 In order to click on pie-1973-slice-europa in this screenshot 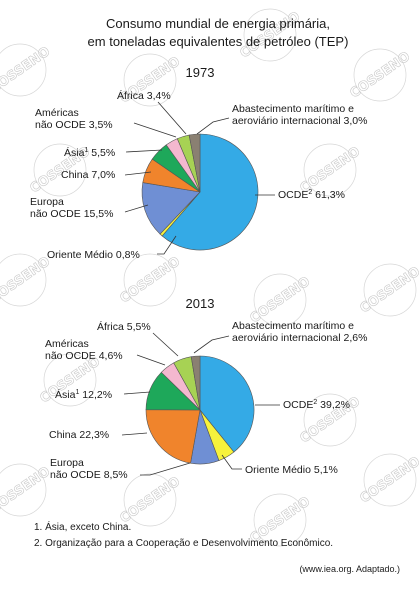, I will do `click(171, 208)`.